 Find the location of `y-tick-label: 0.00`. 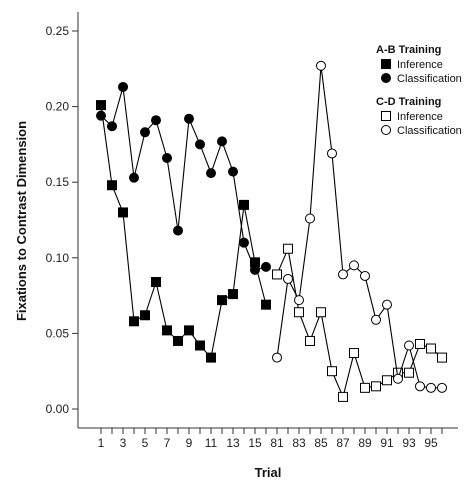

y-tick-label: 0.00 is located at coordinates (58, 409).